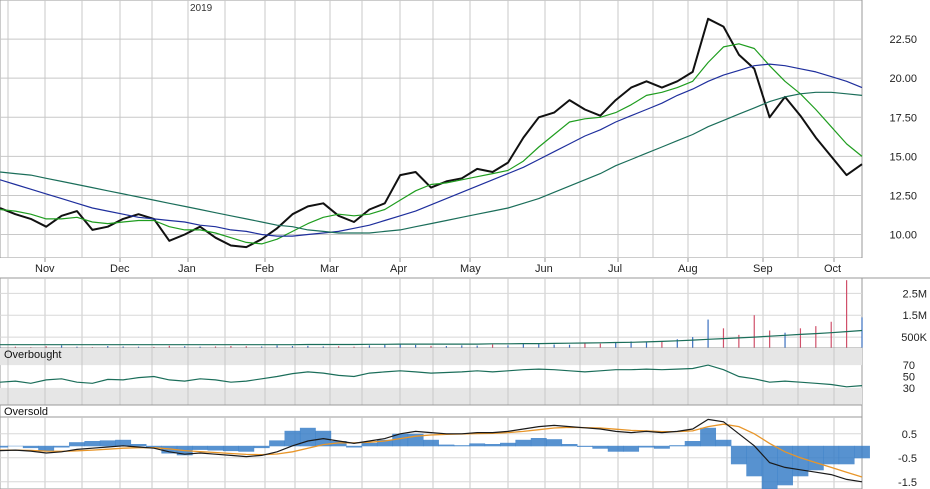  I want to click on volume-average-line, so click(431, 337).